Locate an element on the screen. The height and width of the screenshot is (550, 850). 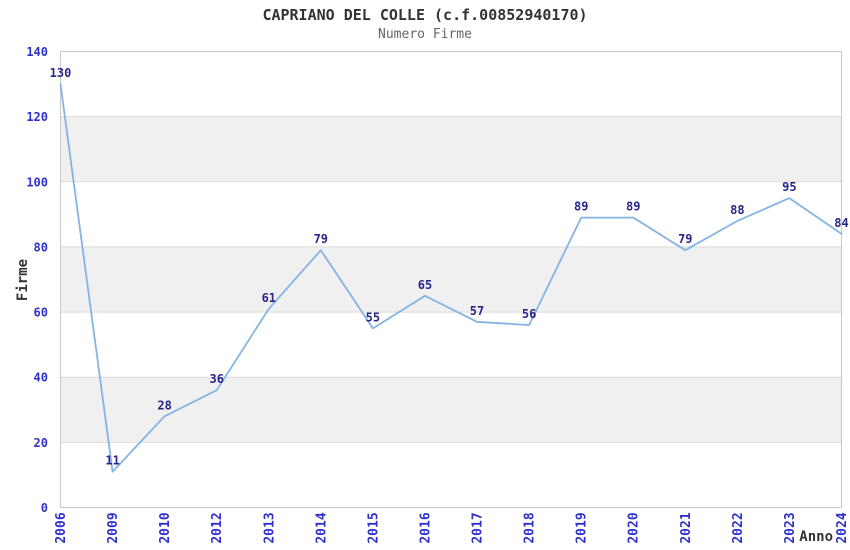
data-point-label: 55 is located at coordinates (373, 317).